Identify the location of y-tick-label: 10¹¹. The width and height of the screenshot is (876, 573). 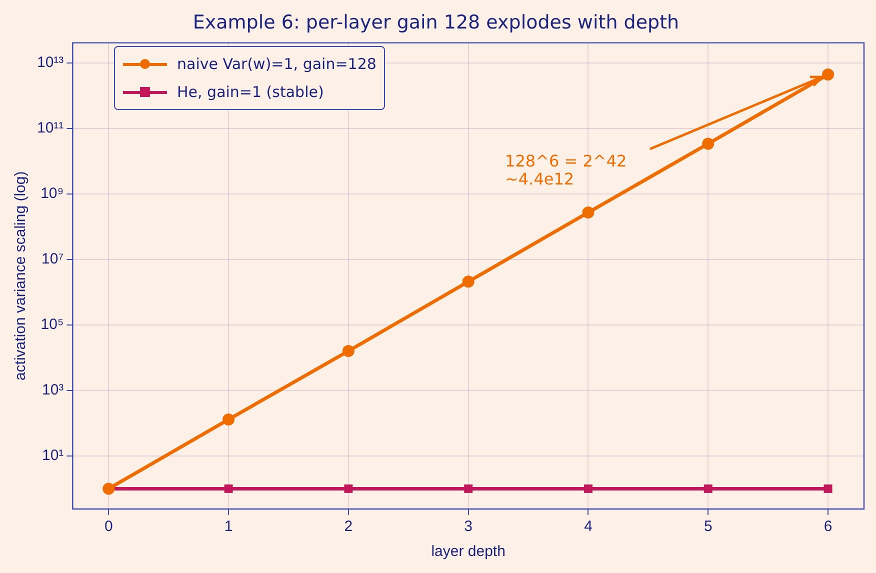
(50, 128).